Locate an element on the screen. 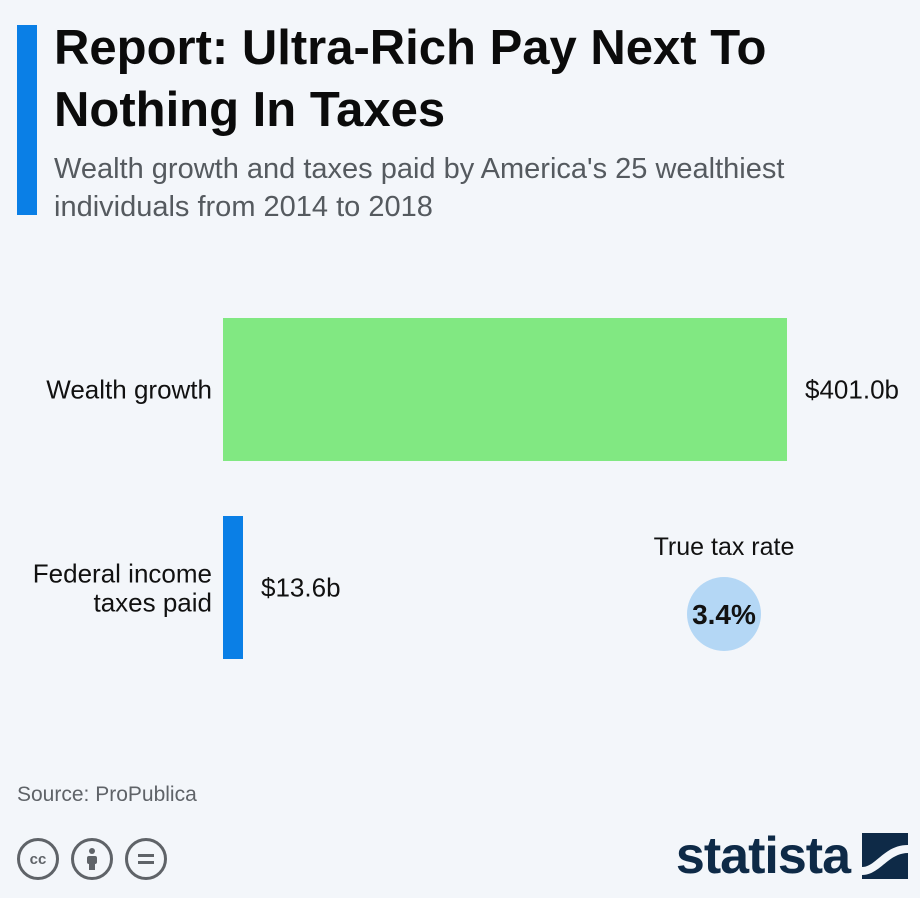  annotation-label: True tax rate is located at coordinates (724, 547).